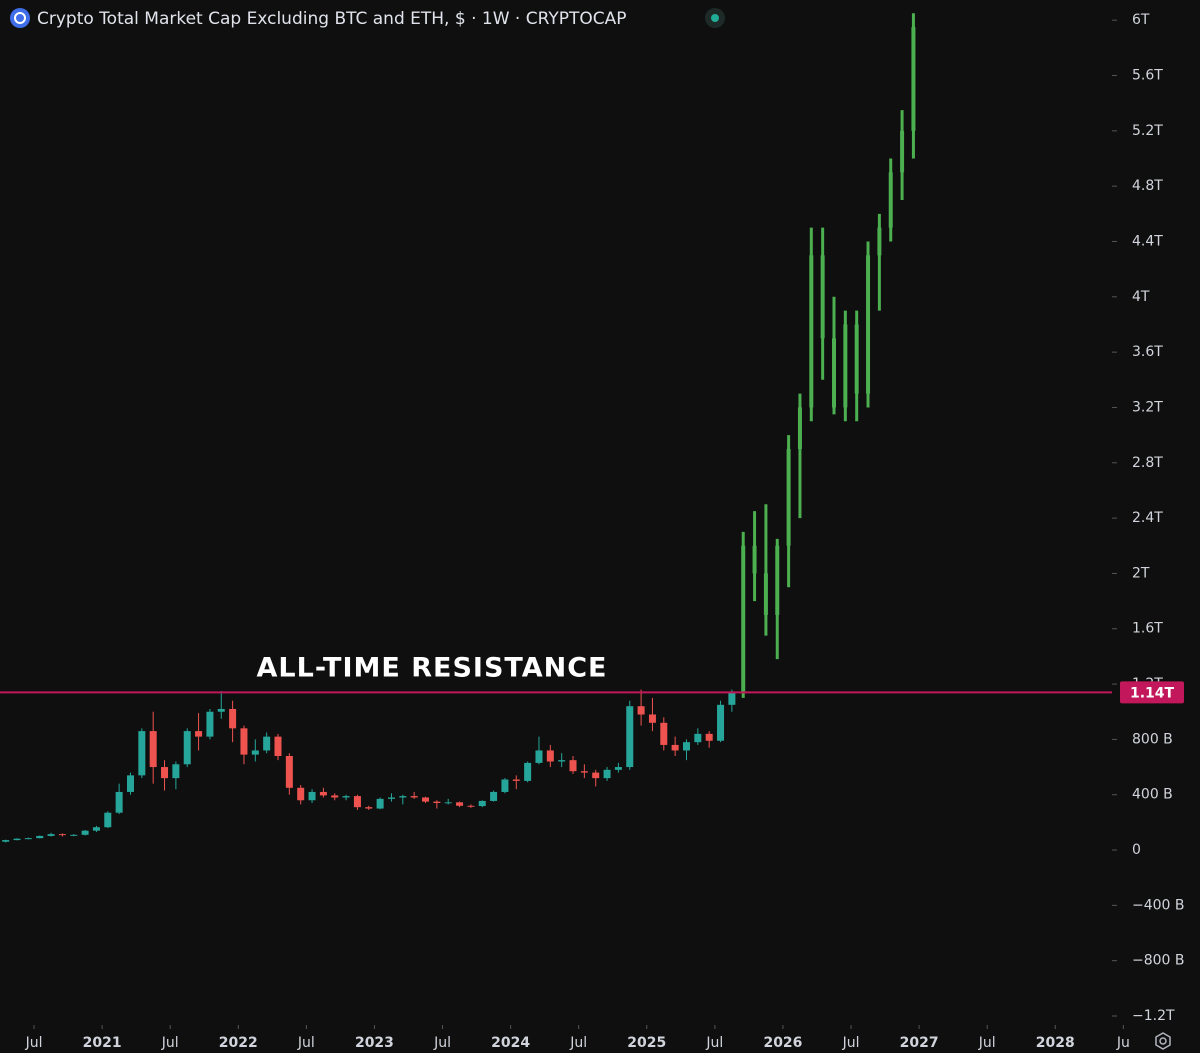  I want to click on x-tick-label: 2023, so click(374, 1043).